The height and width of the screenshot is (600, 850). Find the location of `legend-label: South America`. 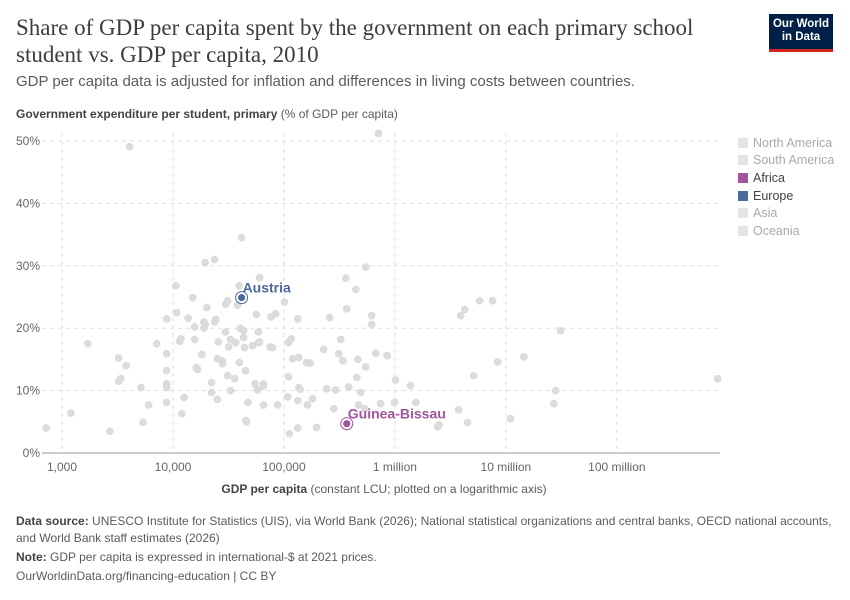

legend-label: South America is located at coordinates (794, 160).